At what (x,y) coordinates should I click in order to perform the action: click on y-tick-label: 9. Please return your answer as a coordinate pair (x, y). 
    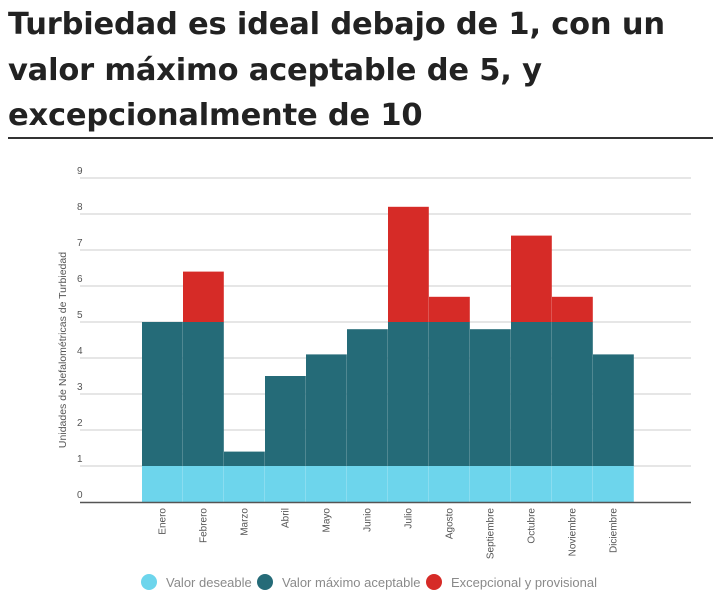
    Looking at the image, I should click on (80, 171).